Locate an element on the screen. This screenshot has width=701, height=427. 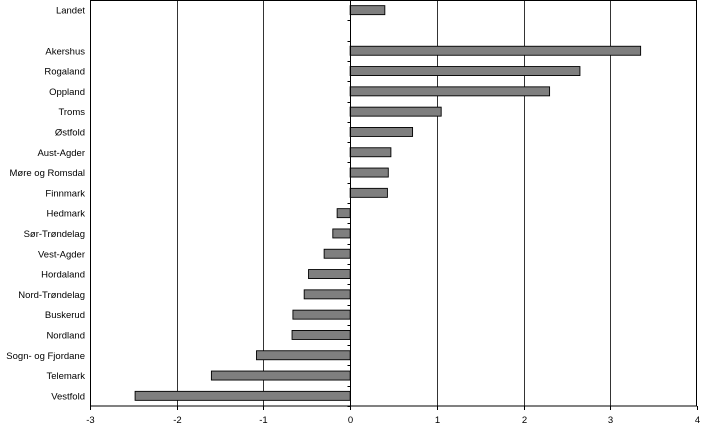
category-label: Vest-Agder is located at coordinates (61, 254).